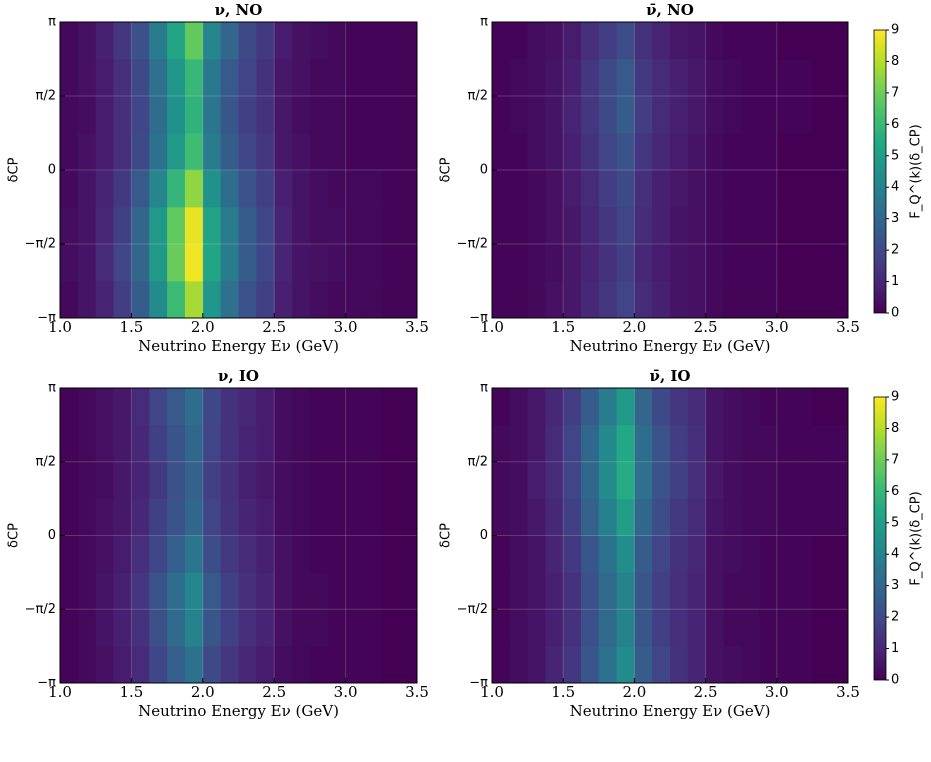  I want to click on y-tick-label: π, so click(52, 388).